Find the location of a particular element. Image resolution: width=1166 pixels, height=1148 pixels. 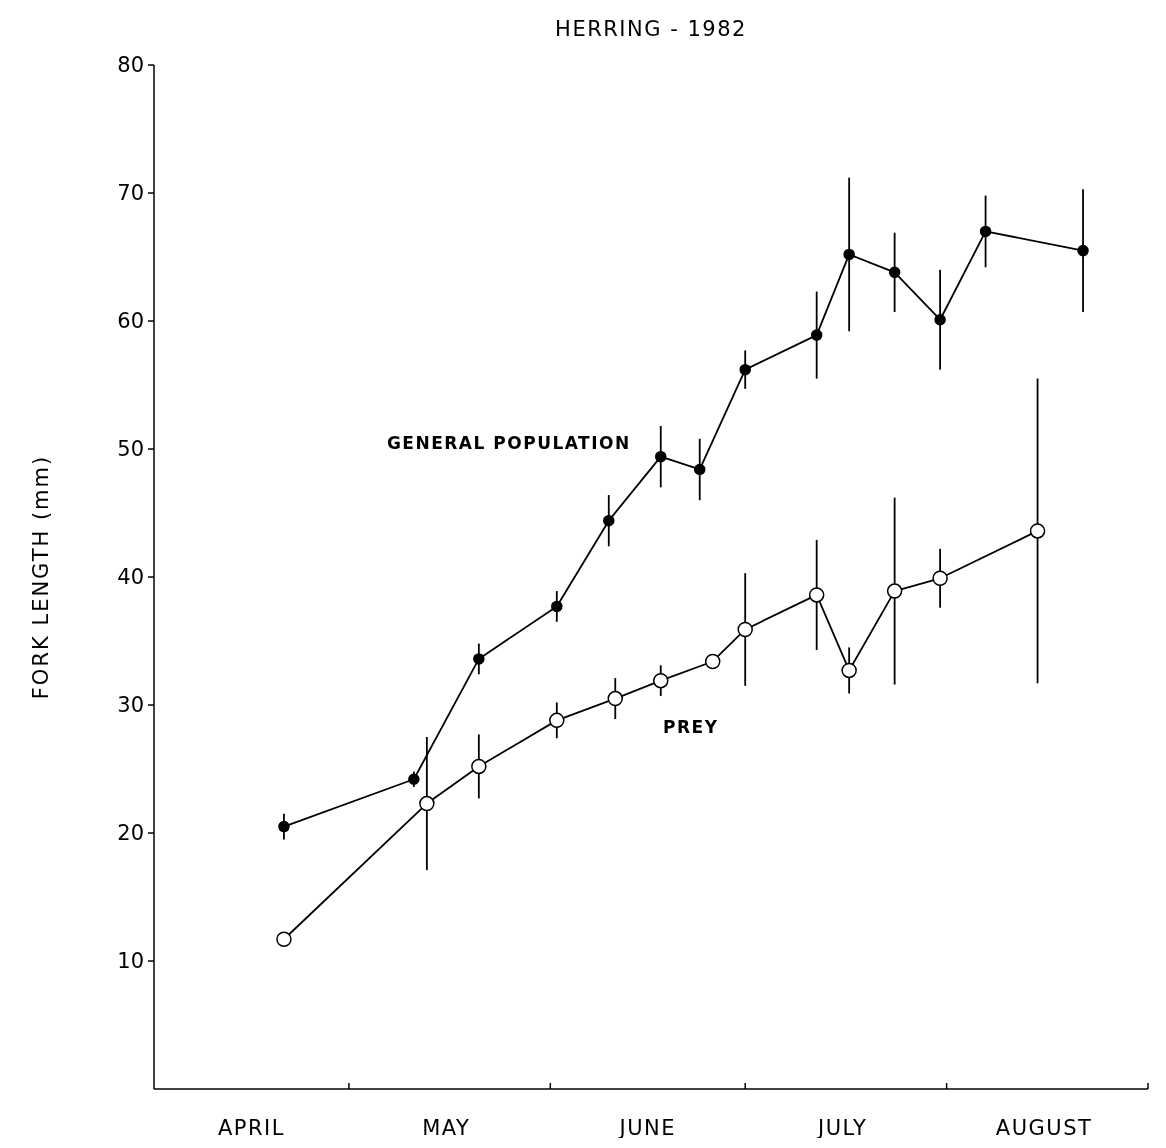

y-tick-label: 30 is located at coordinates (130, 705).